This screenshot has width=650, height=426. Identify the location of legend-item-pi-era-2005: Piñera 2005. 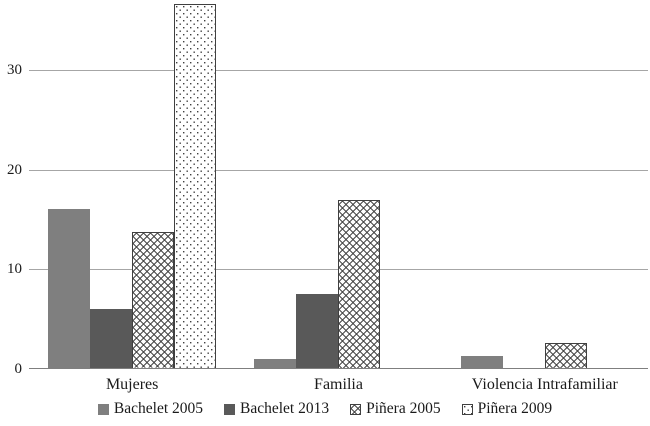
(395, 409).